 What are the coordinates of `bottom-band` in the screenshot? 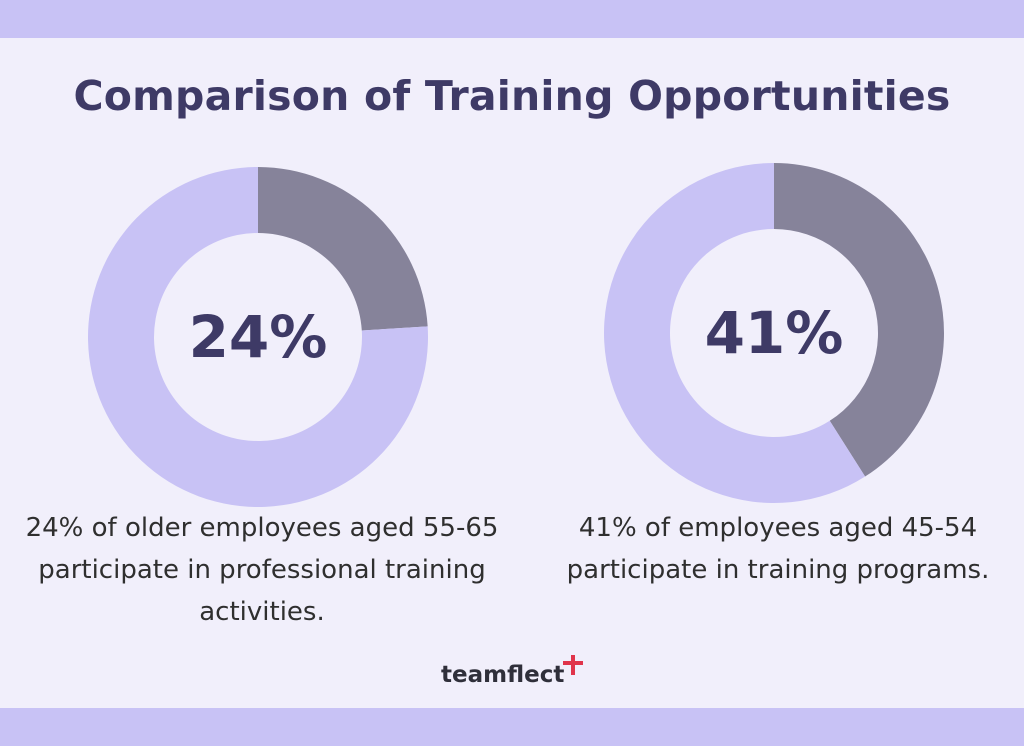 It's located at (512, 727).